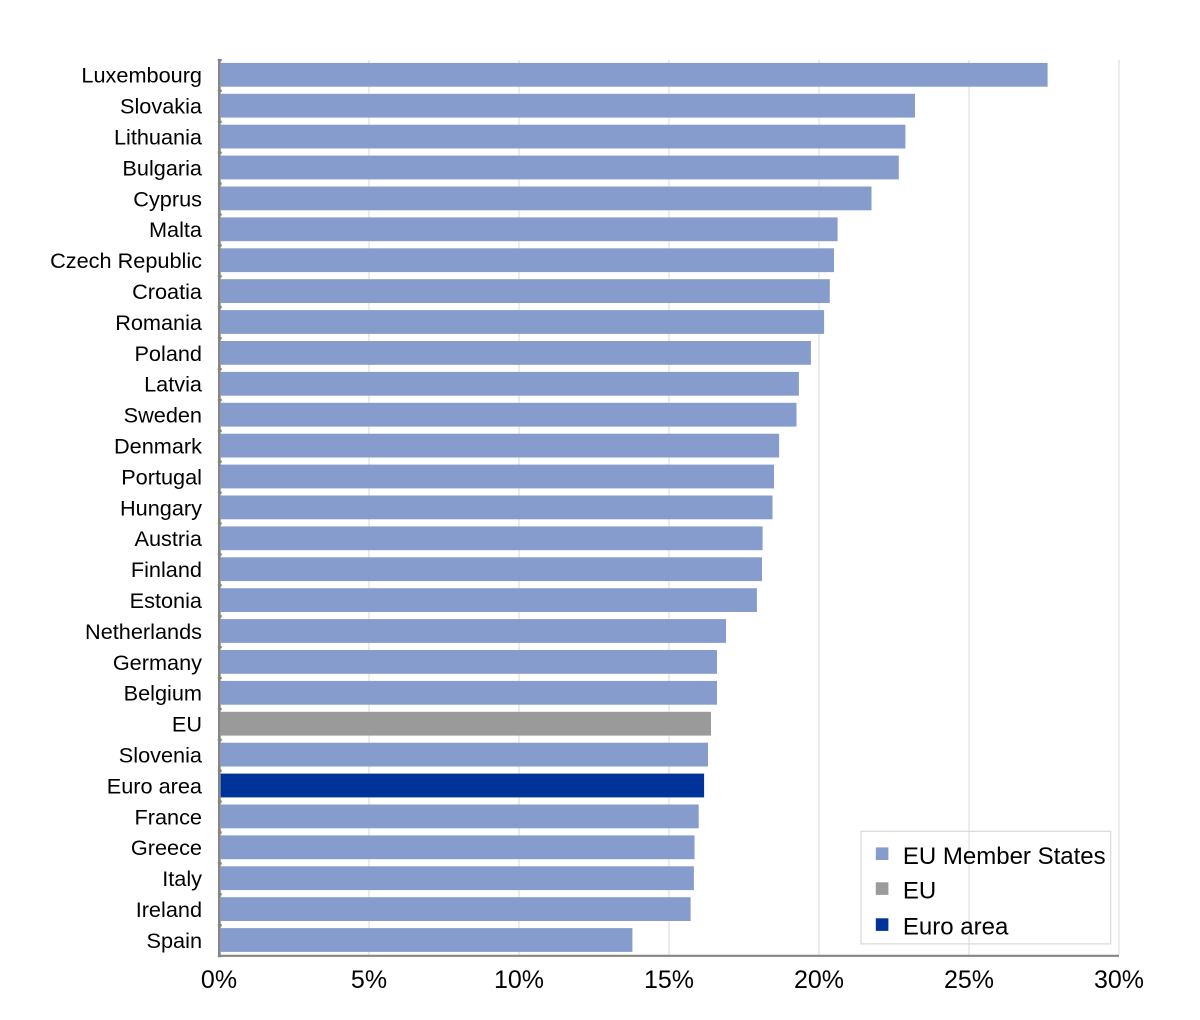 Image resolution: width=1200 pixels, height=1020 pixels. What do you see at coordinates (519, 980) in the screenshot?
I see `svg-text: 10%` at bounding box center [519, 980].